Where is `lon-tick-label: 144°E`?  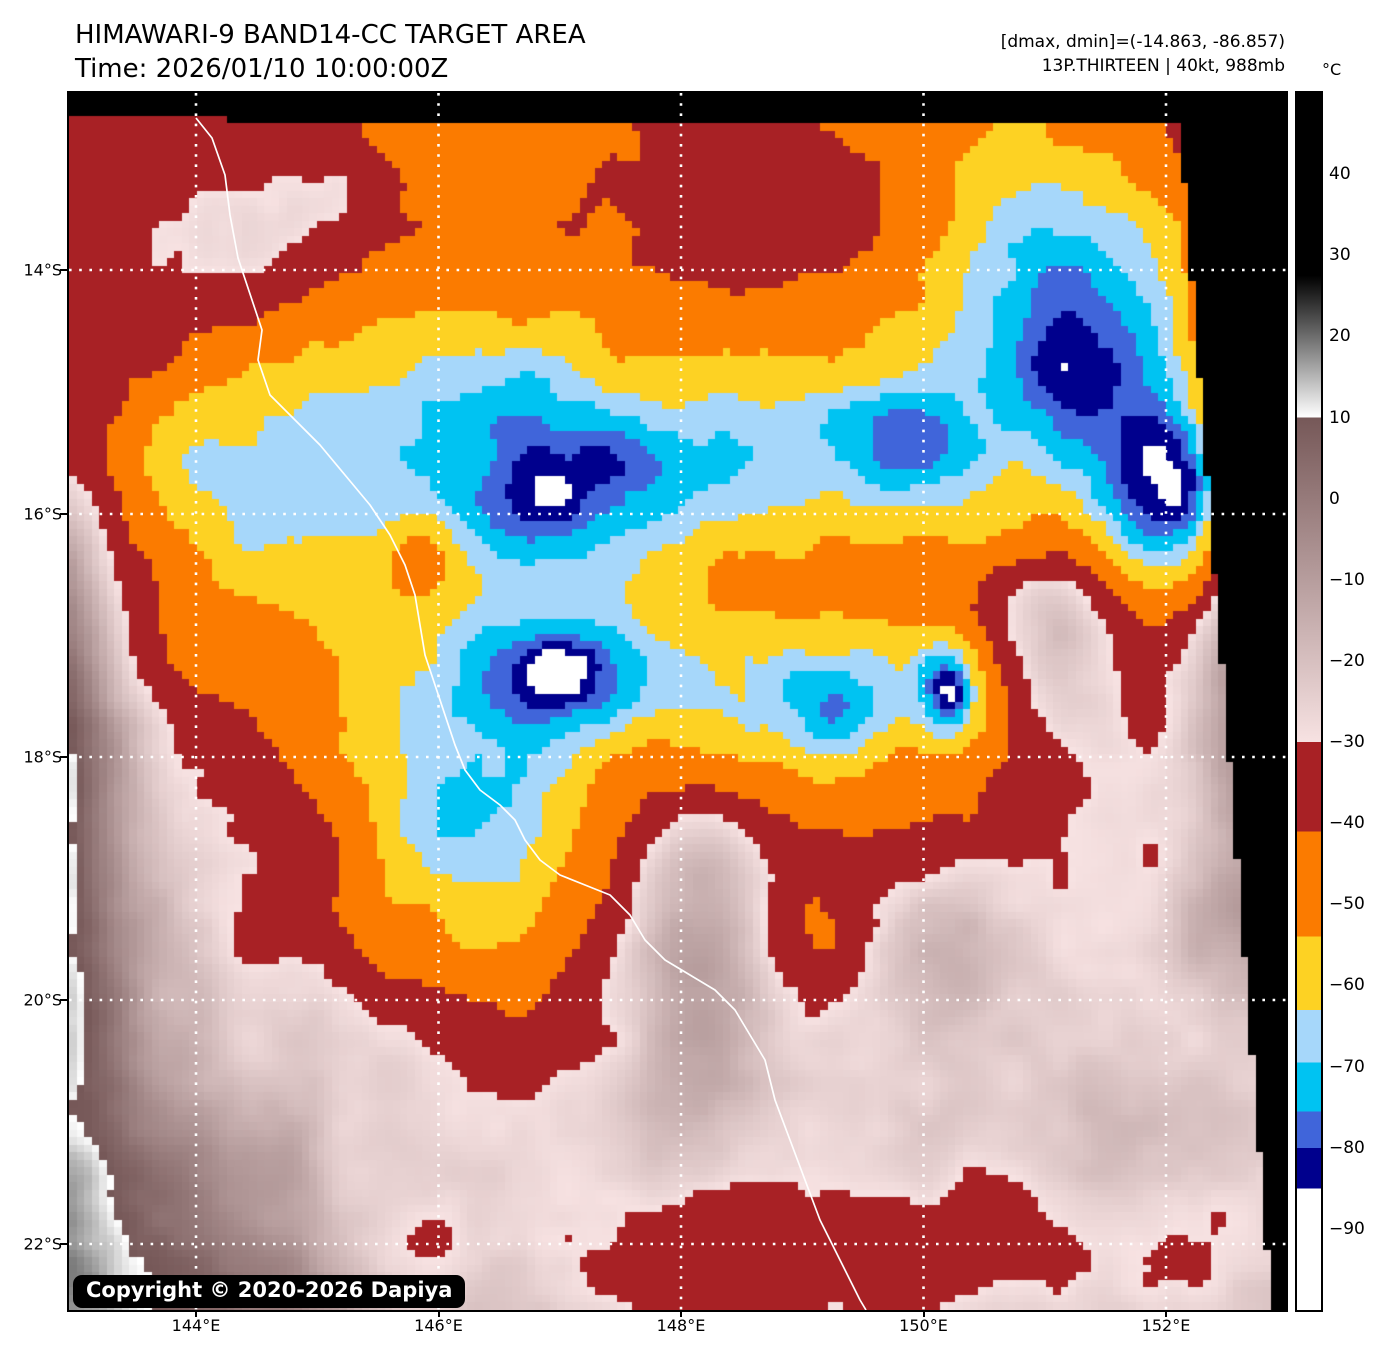 lon-tick-label: 144°E is located at coordinates (196, 1325).